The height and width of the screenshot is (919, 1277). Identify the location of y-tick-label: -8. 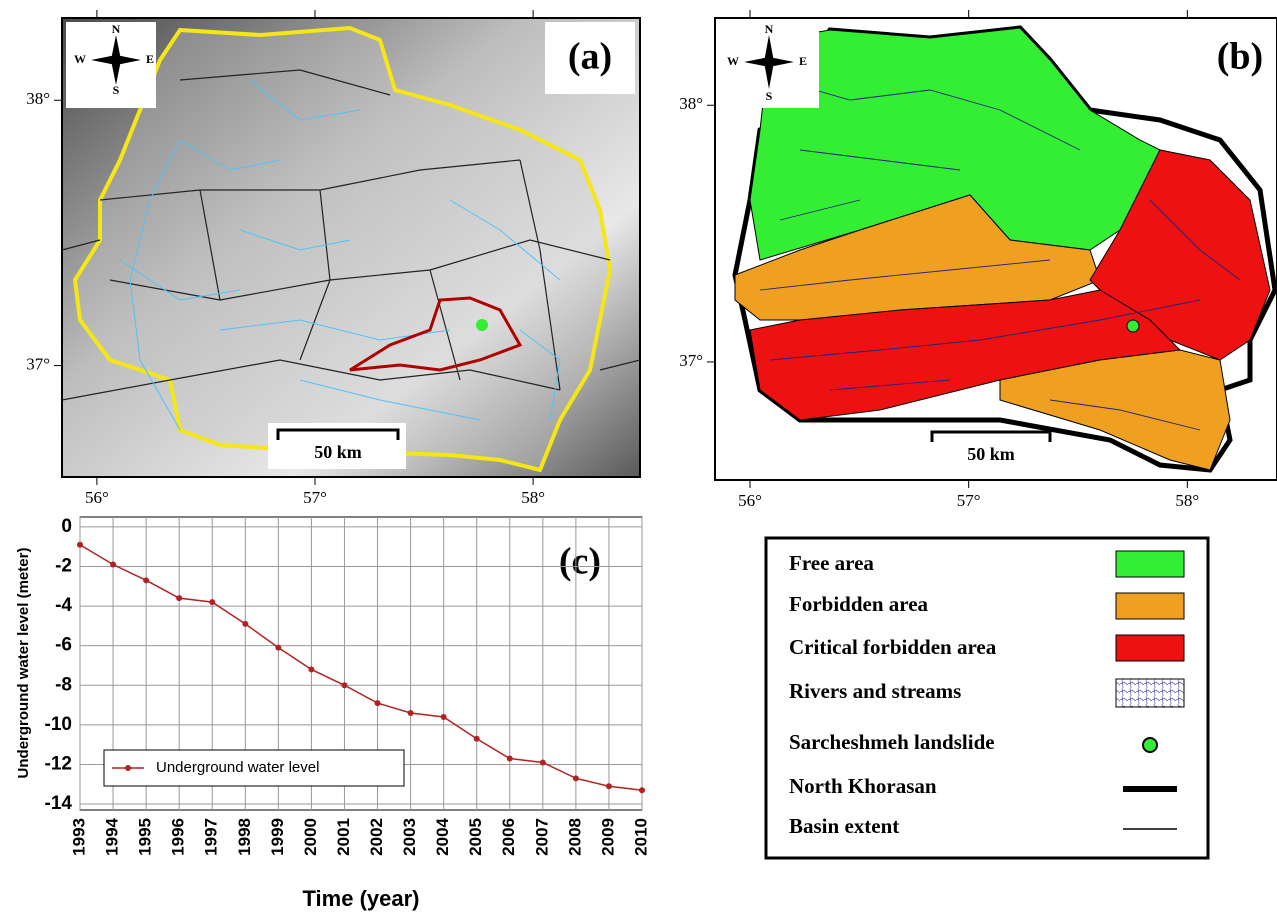
(63, 684).